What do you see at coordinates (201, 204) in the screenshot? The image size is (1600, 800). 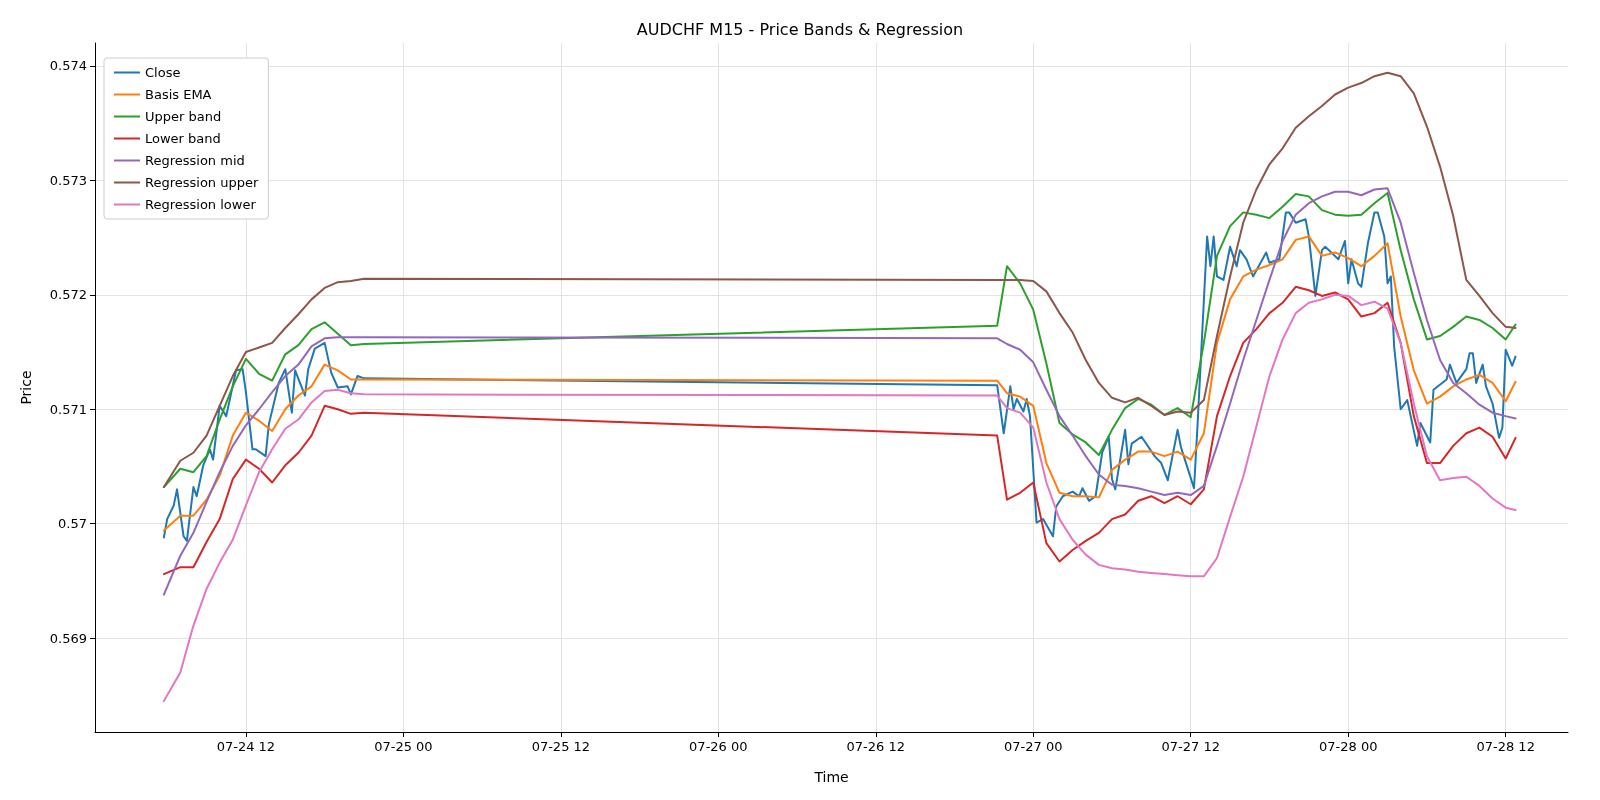 I see `legend-label: Regression lower` at bounding box center [201, 204].